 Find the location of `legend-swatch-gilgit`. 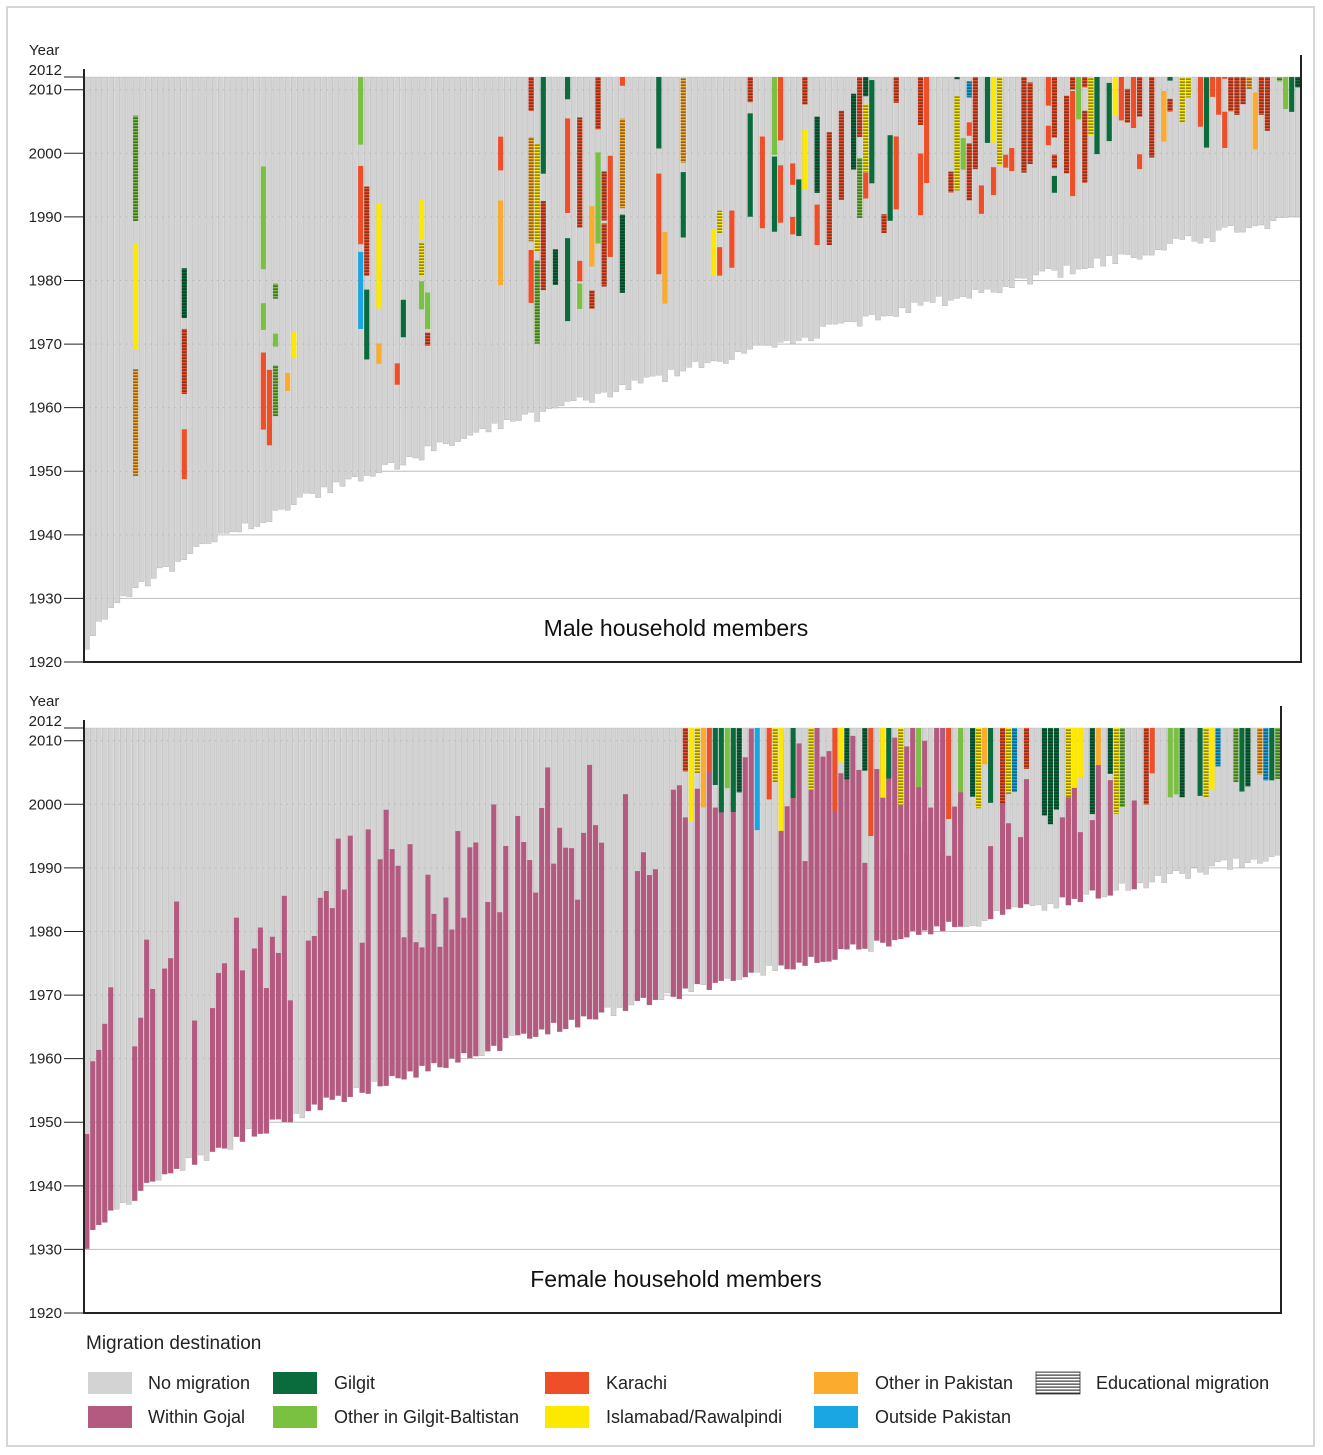

legend-swatch-gilgit is located at coordinates (295, 1383).